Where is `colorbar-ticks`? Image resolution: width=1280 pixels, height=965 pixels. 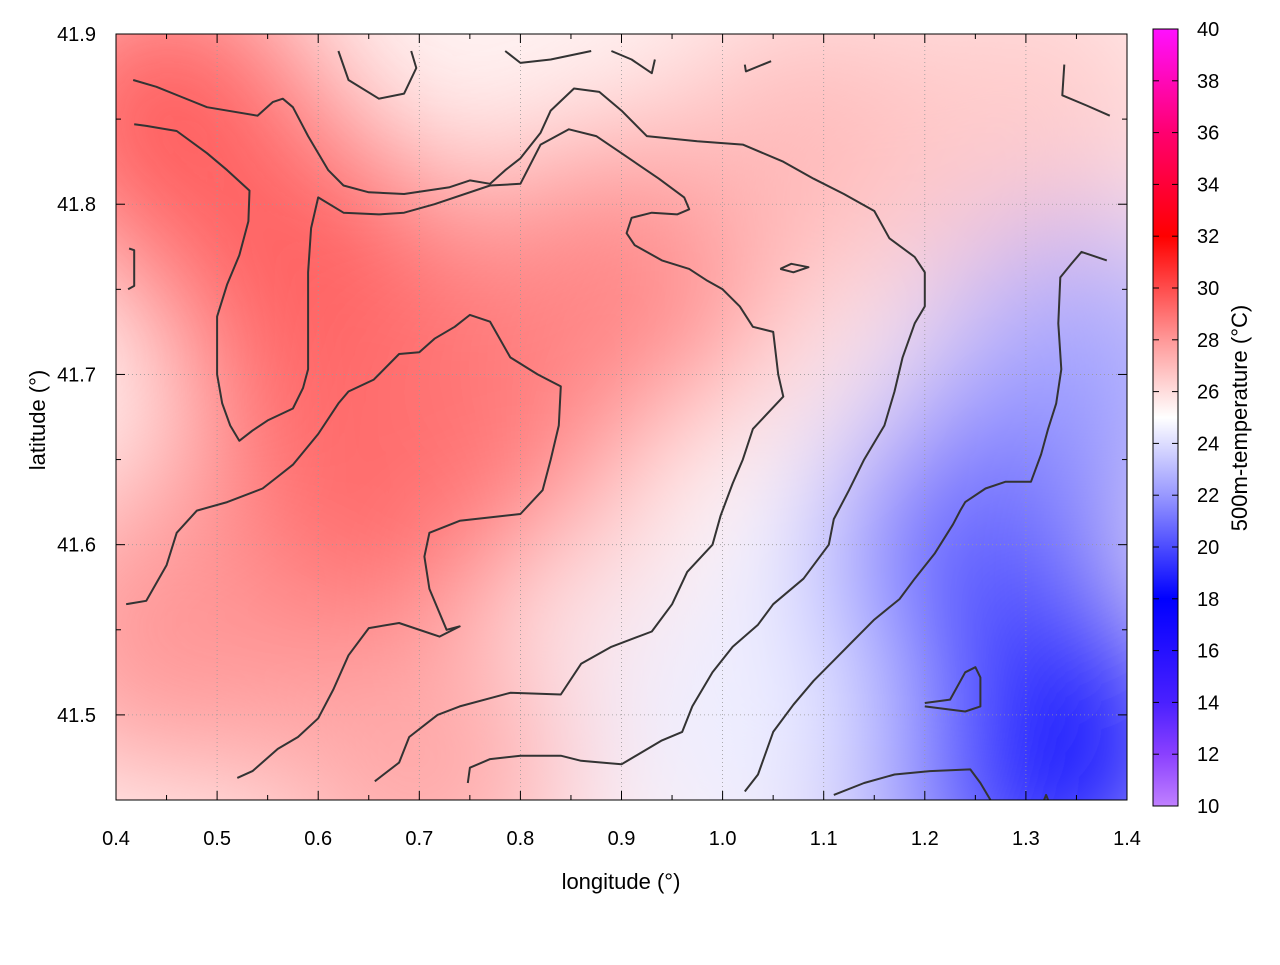
colorbar-ticks is located at coordinates (1165, 417).